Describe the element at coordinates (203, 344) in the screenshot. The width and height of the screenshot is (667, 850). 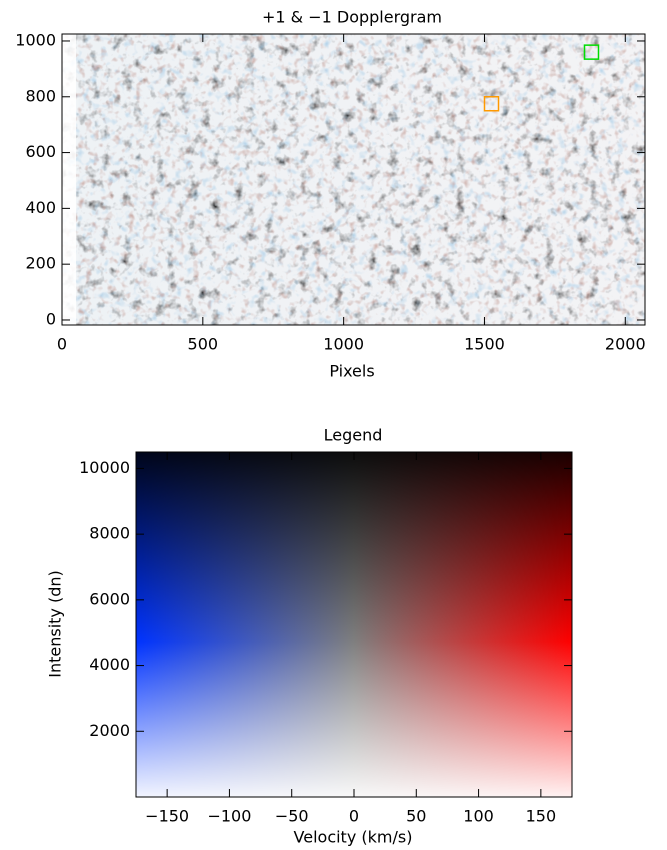
I see `x-tick-label: 500` at that location.